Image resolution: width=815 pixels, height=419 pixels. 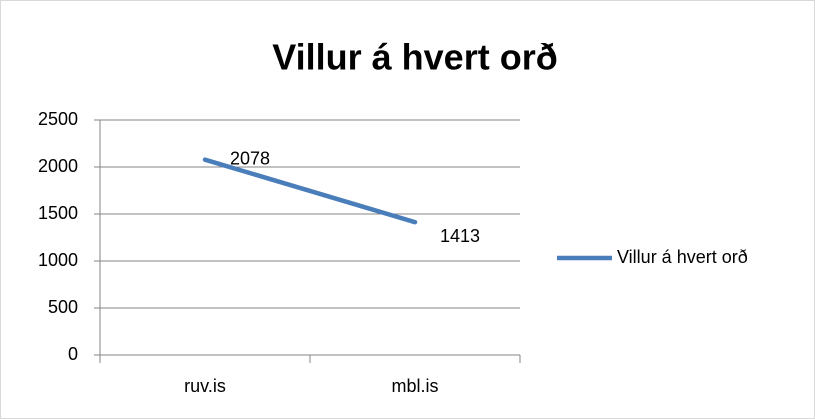 I want to click on y-tick-label: 0, so click(x=73, y=354).